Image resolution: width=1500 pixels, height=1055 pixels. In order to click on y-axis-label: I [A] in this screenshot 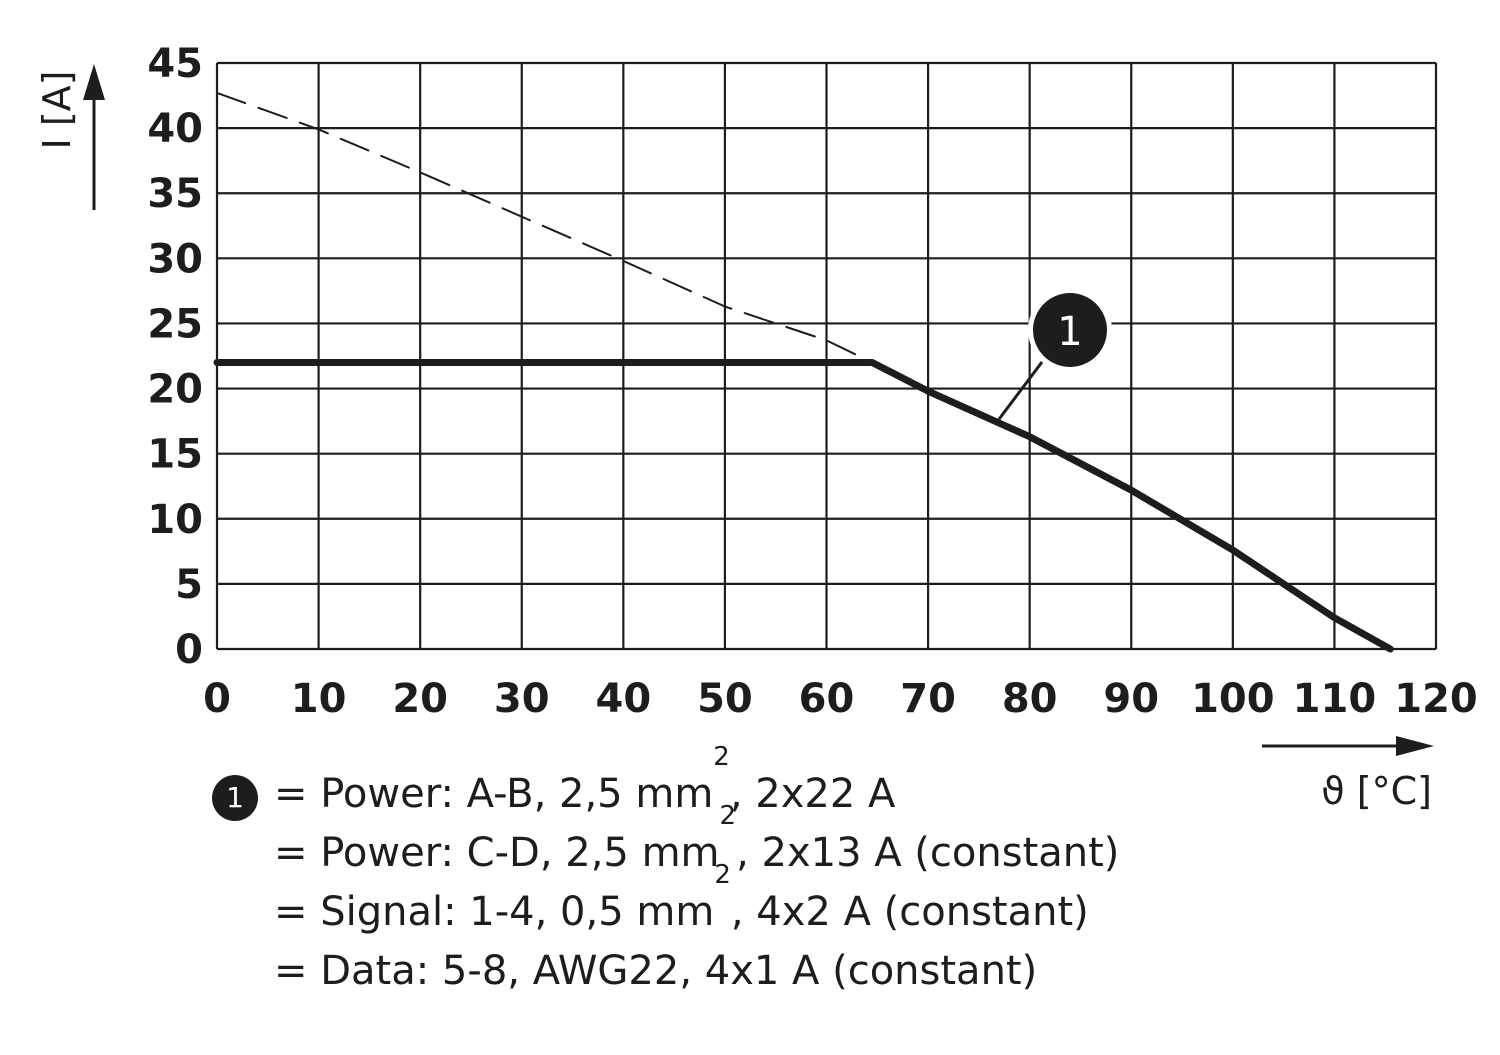, I will do `click(57, 110)`.